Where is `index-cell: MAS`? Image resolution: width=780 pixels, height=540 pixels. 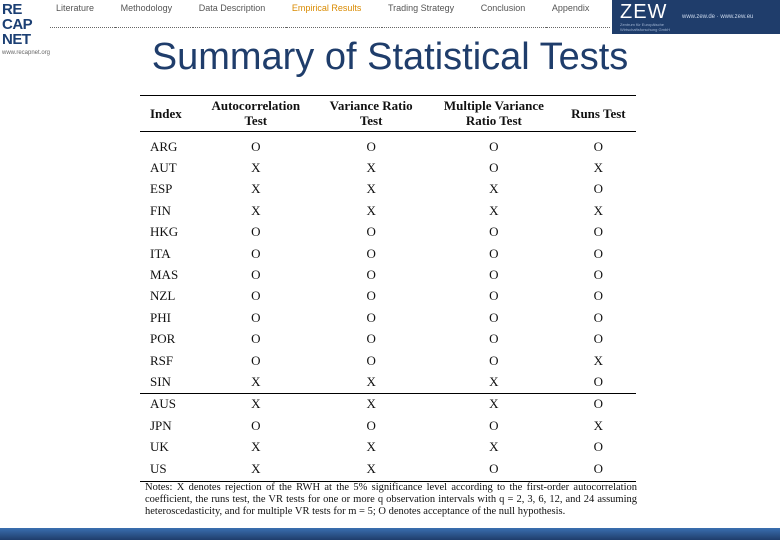
index-cell: MAS is located at coordinates (164, 275).